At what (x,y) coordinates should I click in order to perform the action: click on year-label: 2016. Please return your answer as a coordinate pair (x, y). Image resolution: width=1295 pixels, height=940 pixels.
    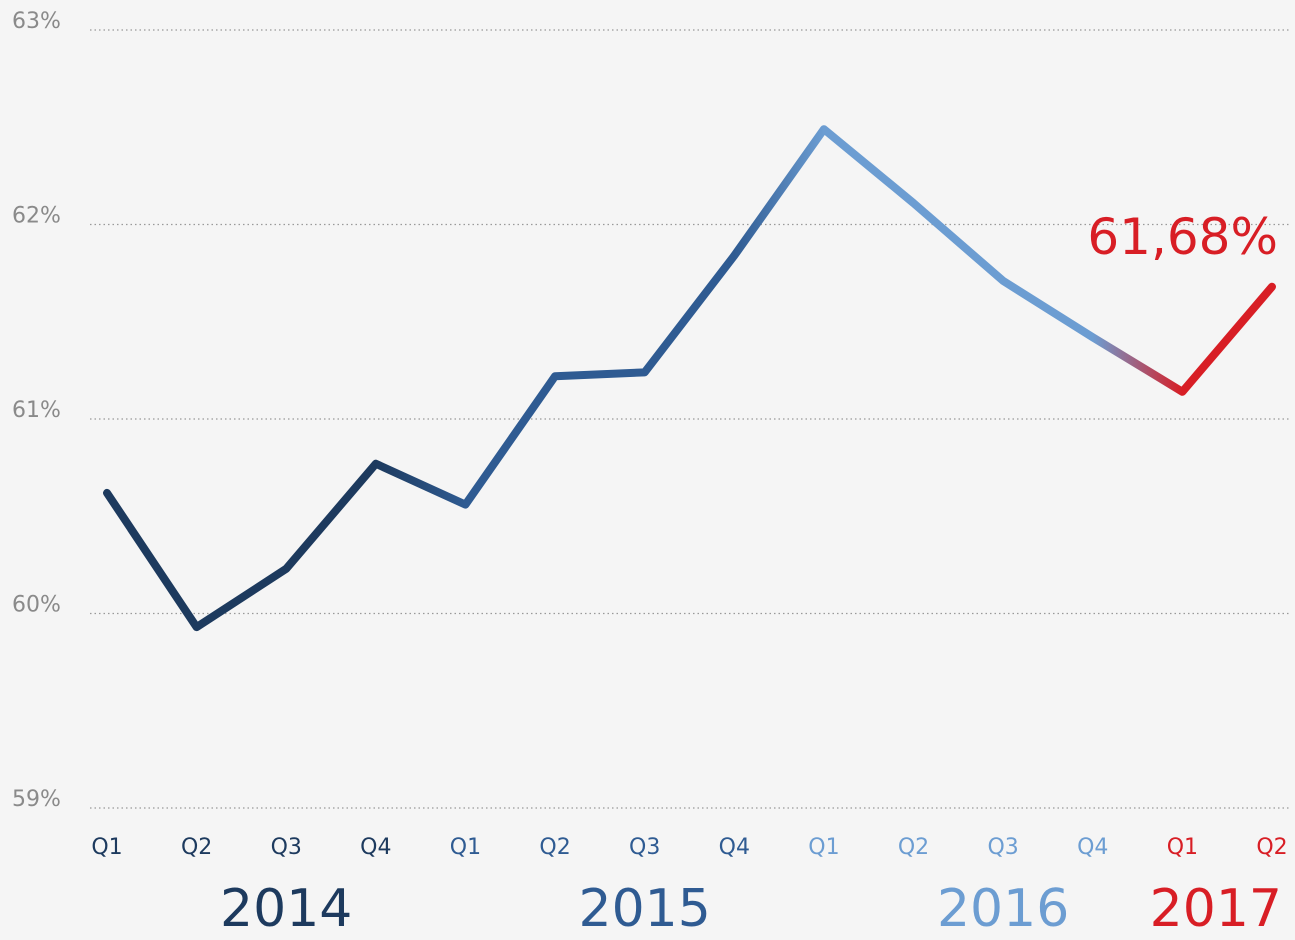
    Looking at the image, I should click on (1003, 909).